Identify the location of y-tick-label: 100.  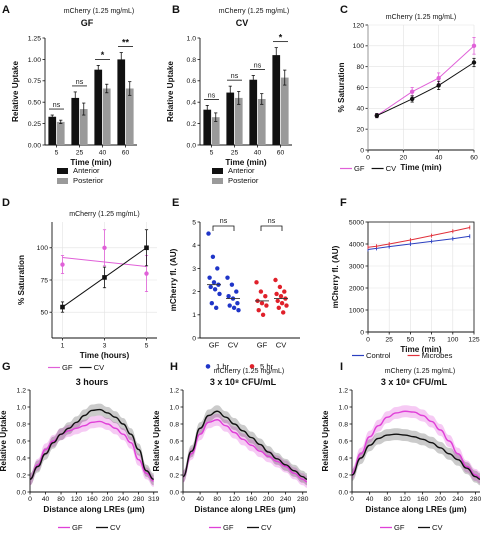
(359, 46).